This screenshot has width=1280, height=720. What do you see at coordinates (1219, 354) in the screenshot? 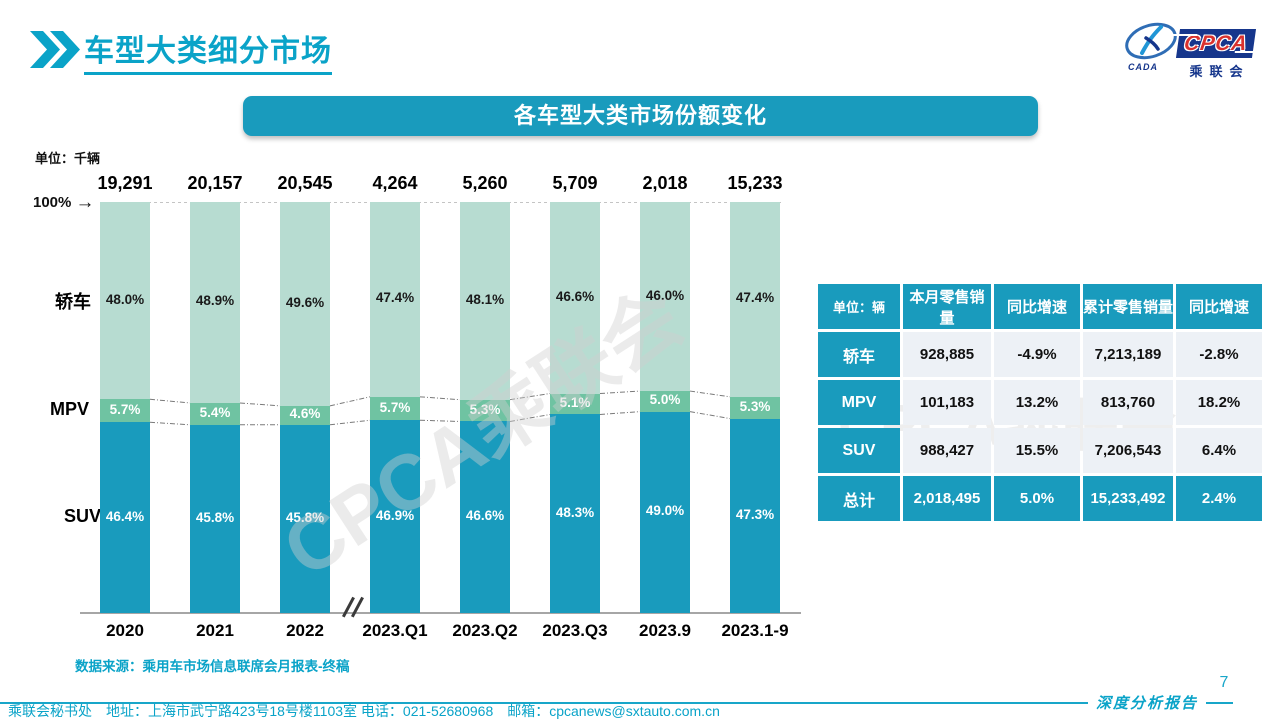
I see `table-data-cell: -2.8%` at bounding box center [1219, 354].